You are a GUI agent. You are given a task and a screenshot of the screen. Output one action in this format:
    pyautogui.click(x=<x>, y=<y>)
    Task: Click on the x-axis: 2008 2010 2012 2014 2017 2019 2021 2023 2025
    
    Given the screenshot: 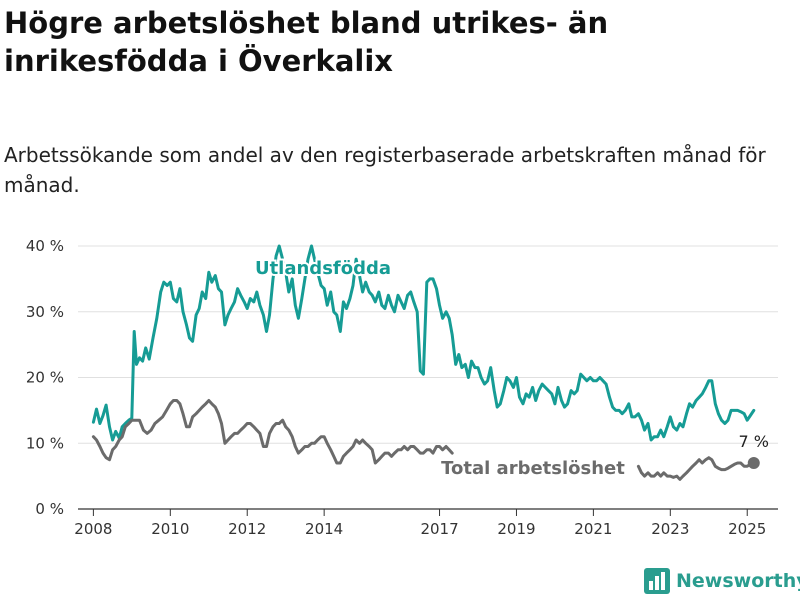 What is the action you would take?
    pyautogui.click(x=426, y=523)
    